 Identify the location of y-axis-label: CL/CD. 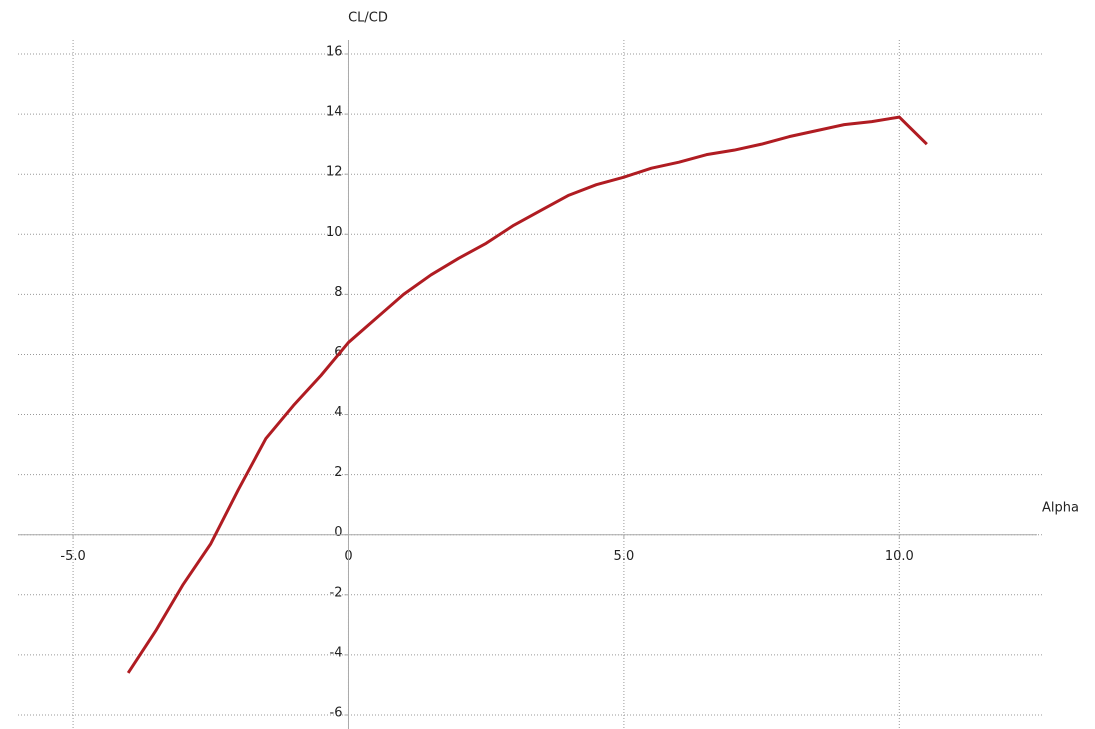
(368, 18).